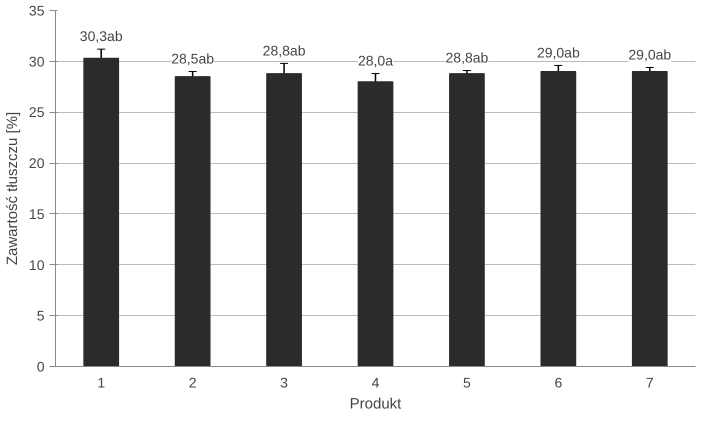 Image resolution: width=706 pixels, height=421 pixels. Describe the element at coordinates (36, 10) in the screenshot. I see `y-tick-label: 35` at that location.